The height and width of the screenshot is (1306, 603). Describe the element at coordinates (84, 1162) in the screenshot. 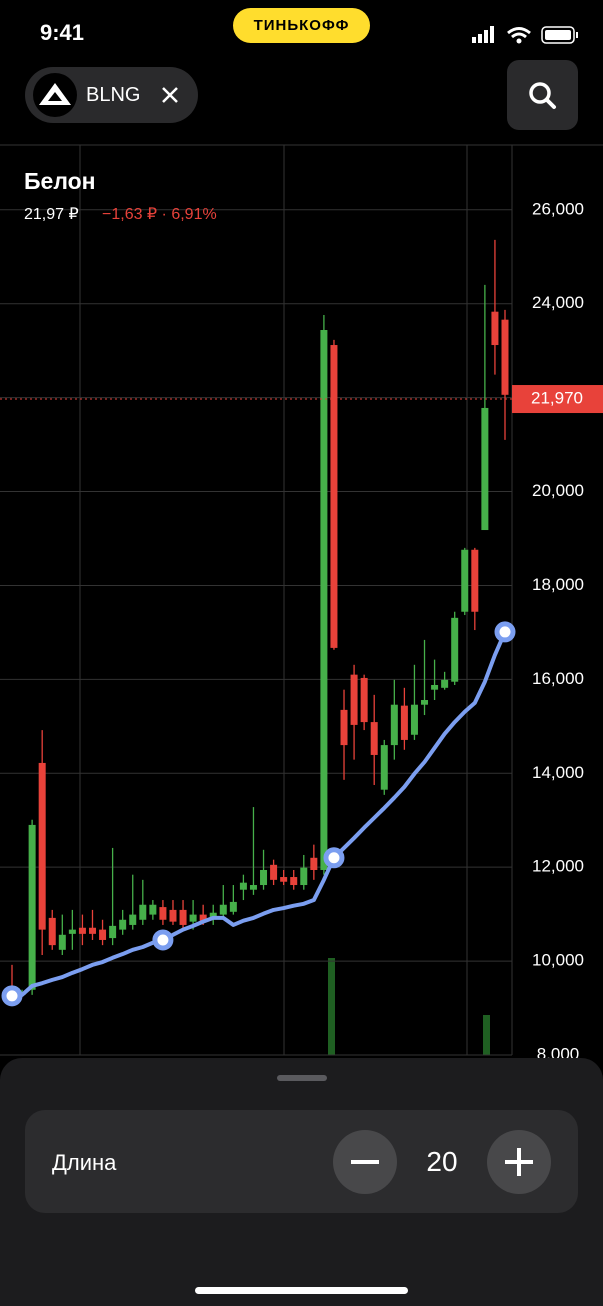

I see `setting-label: Длина` at that location.